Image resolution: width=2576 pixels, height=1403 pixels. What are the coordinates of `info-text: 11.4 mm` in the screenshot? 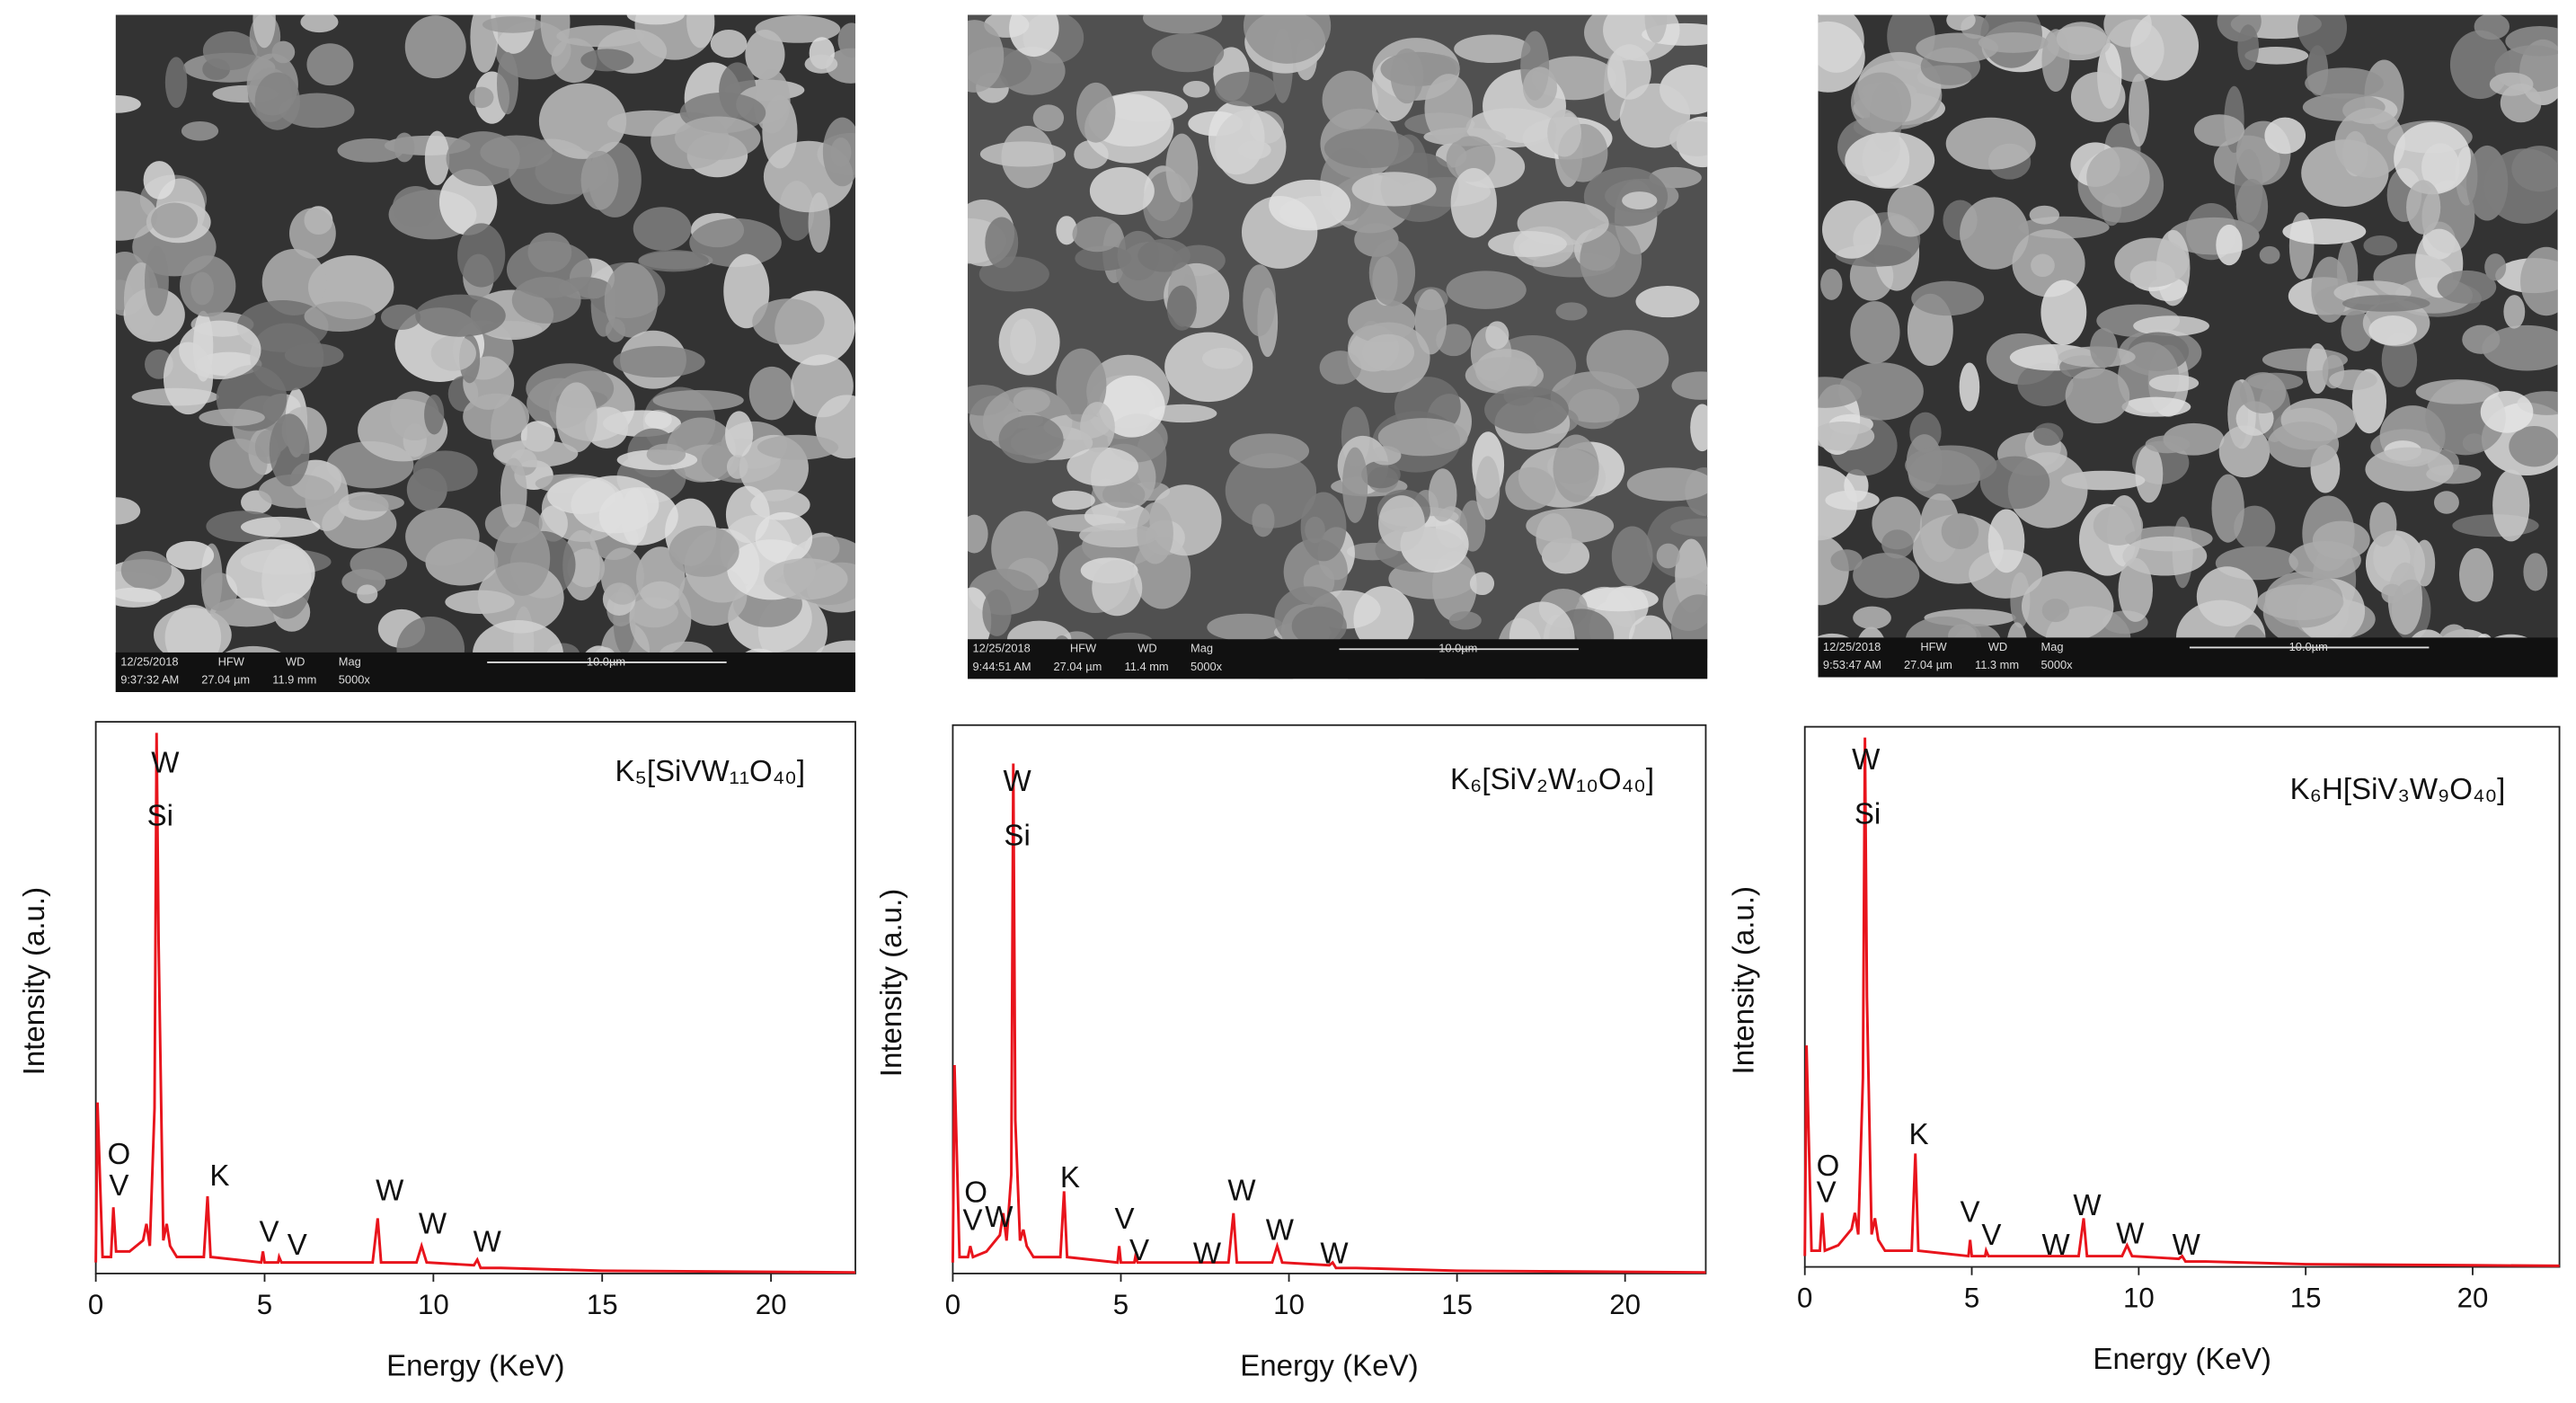 It's located at (1147, 667).